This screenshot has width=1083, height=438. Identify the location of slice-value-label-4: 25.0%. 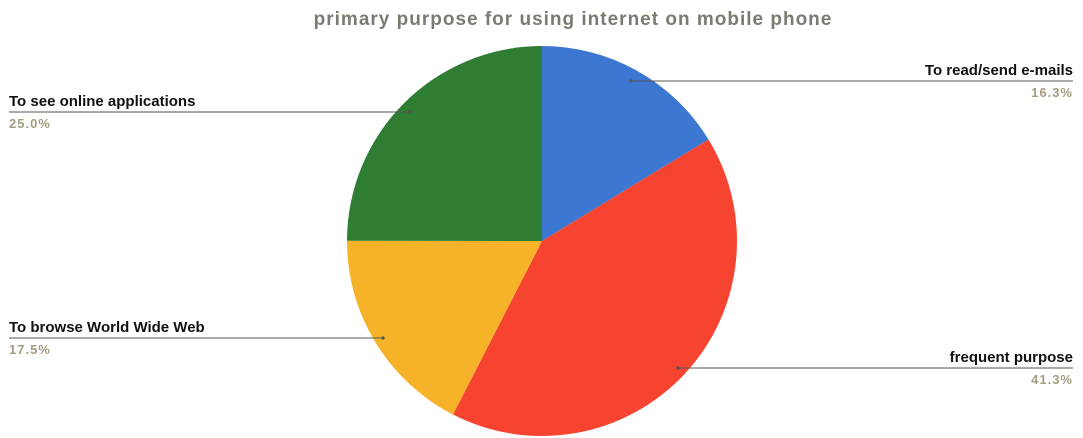
(30, 123).